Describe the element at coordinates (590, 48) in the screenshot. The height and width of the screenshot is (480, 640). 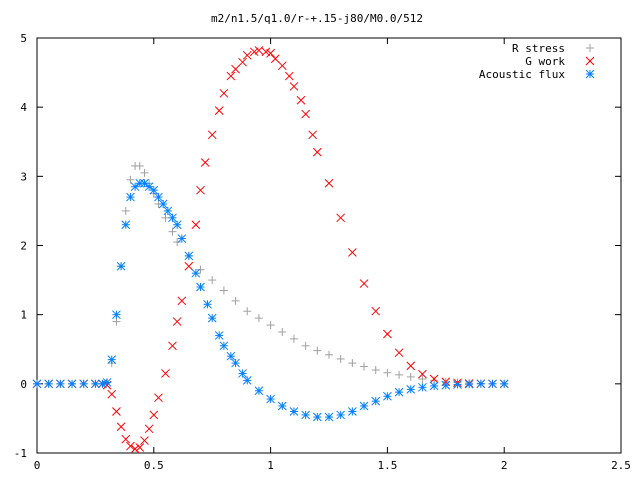
I see `legend-marker` at that location.